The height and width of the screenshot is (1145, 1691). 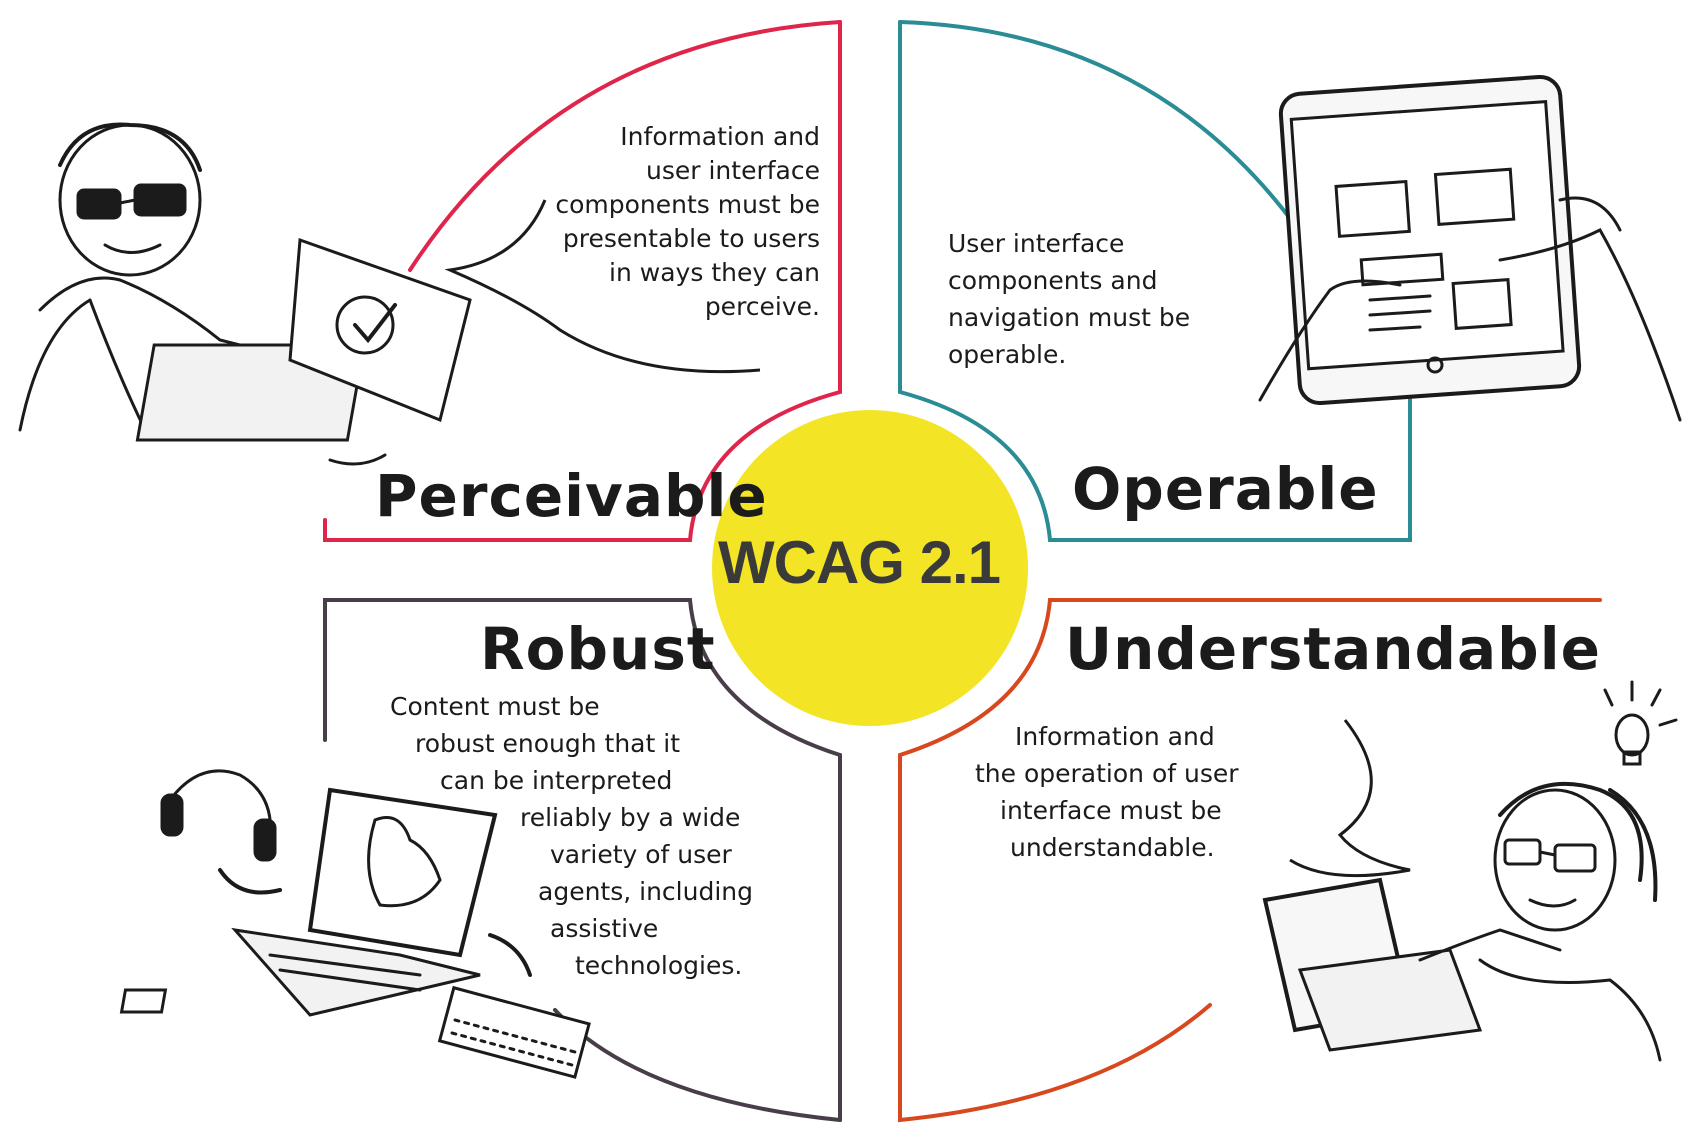 I want to click on perceivable-arc, so click(x=625, y=146).